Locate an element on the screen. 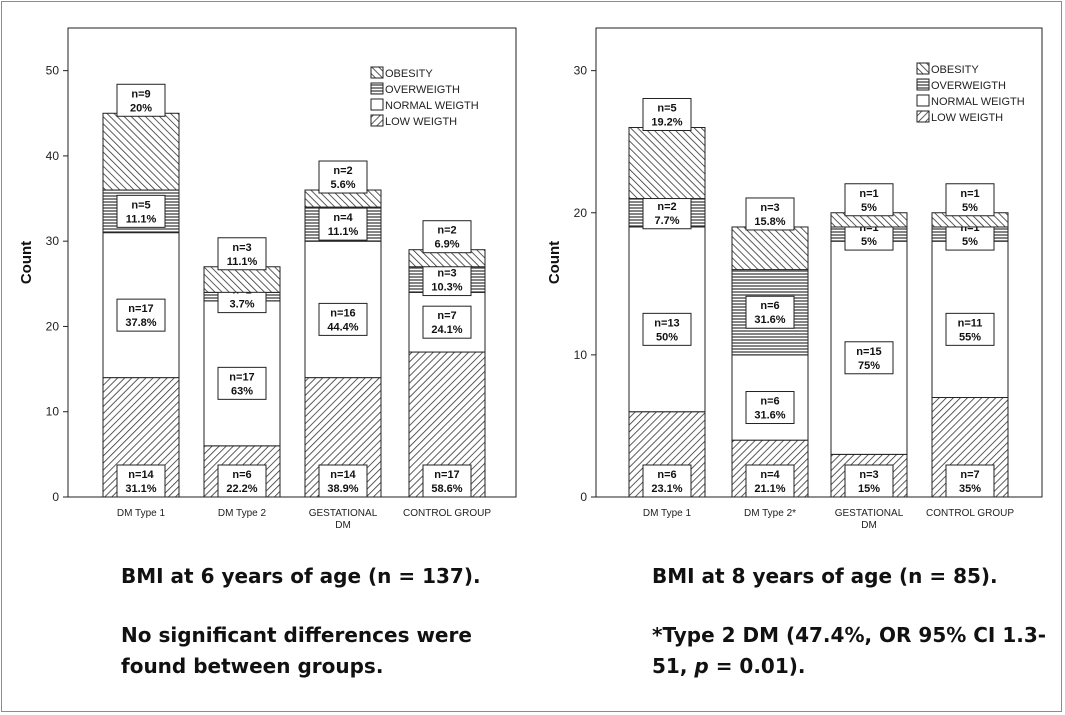 The width and height of the screenshot is (1065, 715). data-label-n: n=16 is located at coordinates (342, 313).